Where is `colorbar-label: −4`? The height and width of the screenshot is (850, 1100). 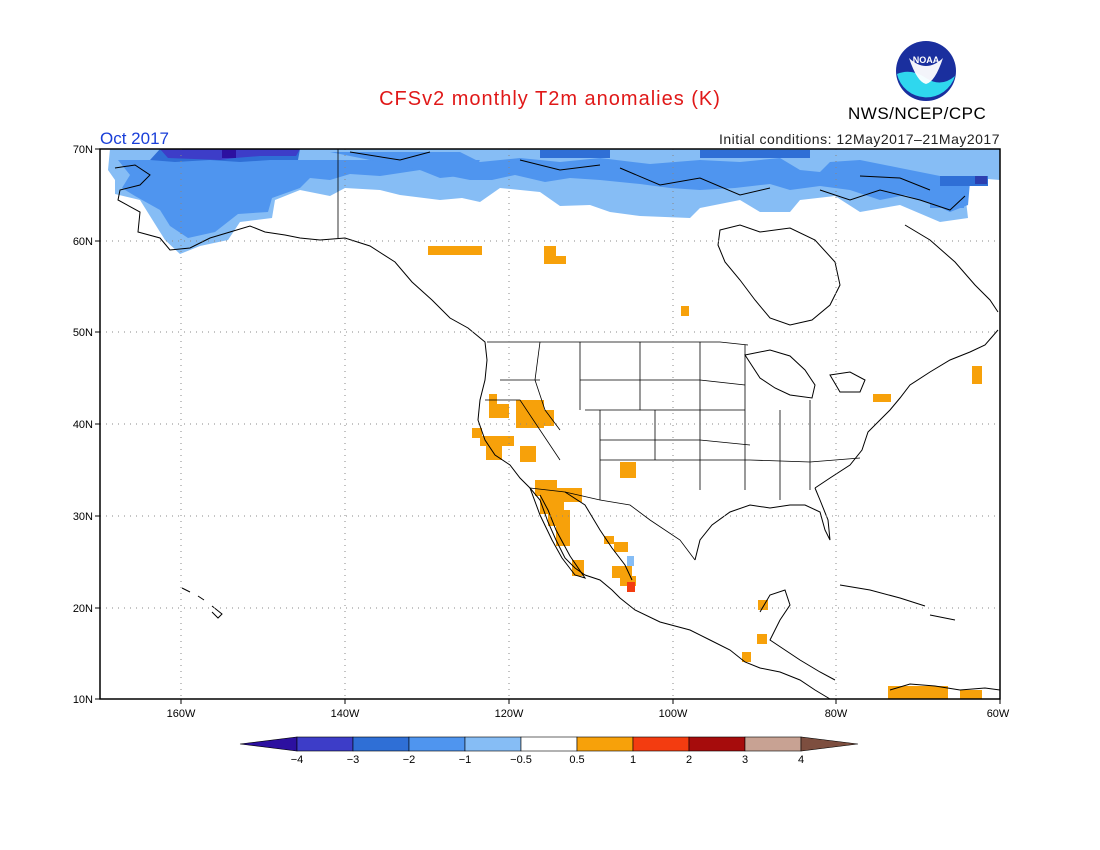 colorbar-label: −4 is located at coordinates (297, 760).